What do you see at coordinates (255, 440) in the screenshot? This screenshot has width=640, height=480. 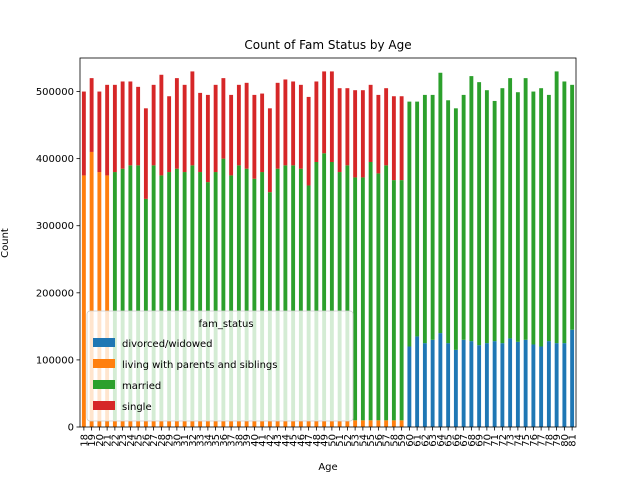 I see `x-tick-label: 40` at bounding box center [255, 440].